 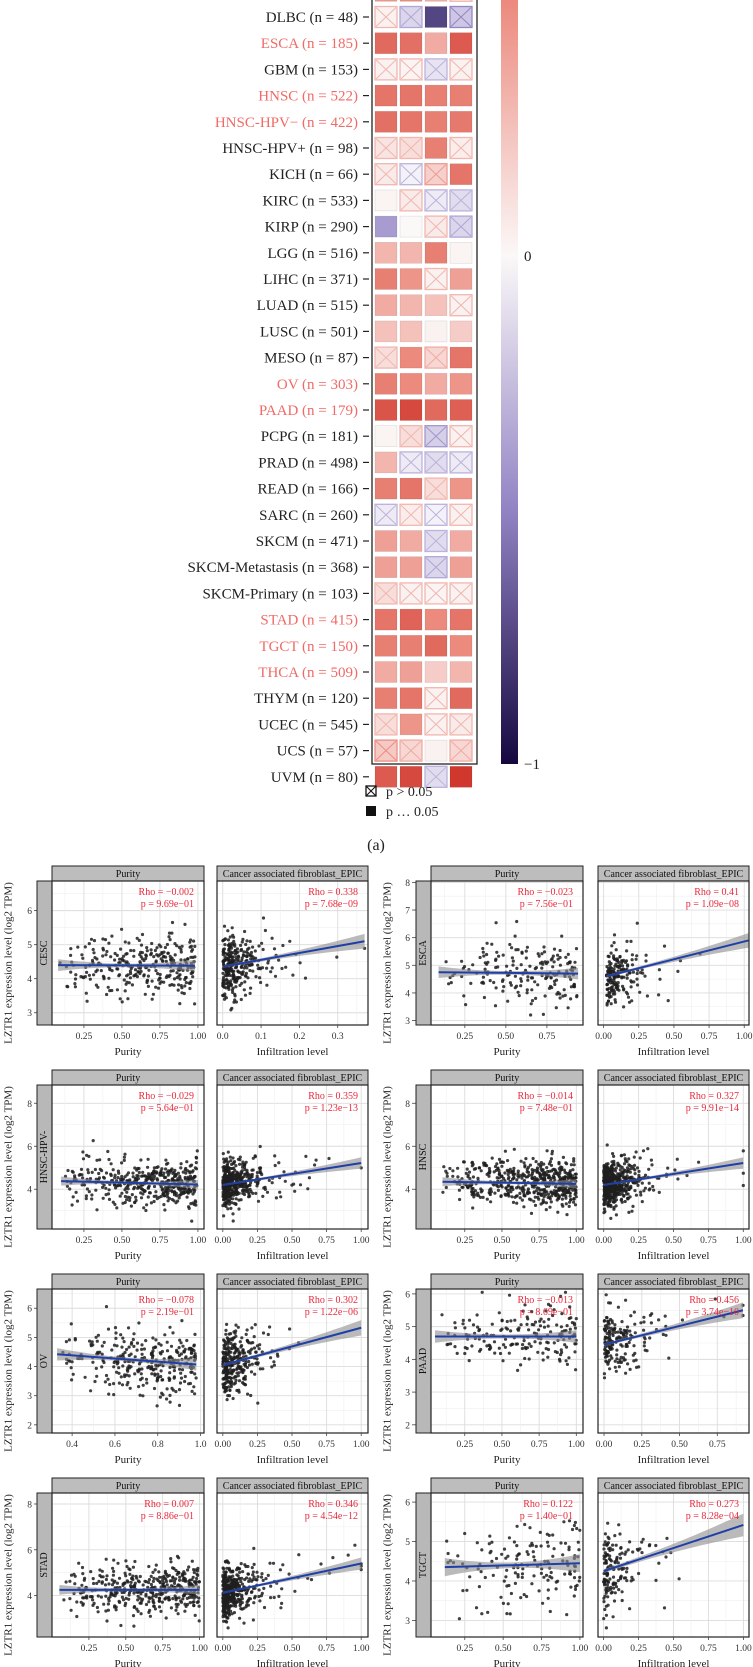 What do you see at coordinates (423, 1) in the screenshot?
I see `heatmap-row` at bounding box center [423, 1].